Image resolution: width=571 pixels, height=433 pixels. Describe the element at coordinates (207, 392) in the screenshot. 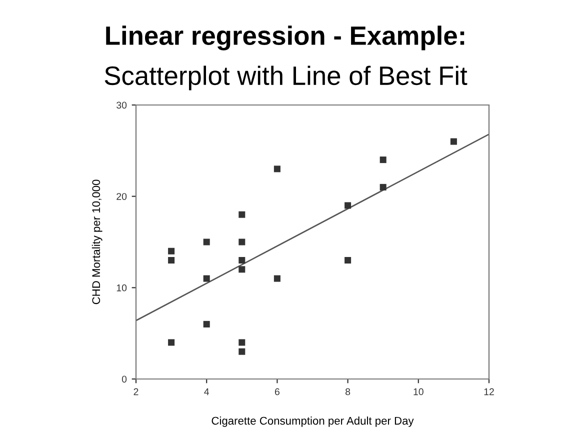

I see `x-tick-label: 4` at that location.